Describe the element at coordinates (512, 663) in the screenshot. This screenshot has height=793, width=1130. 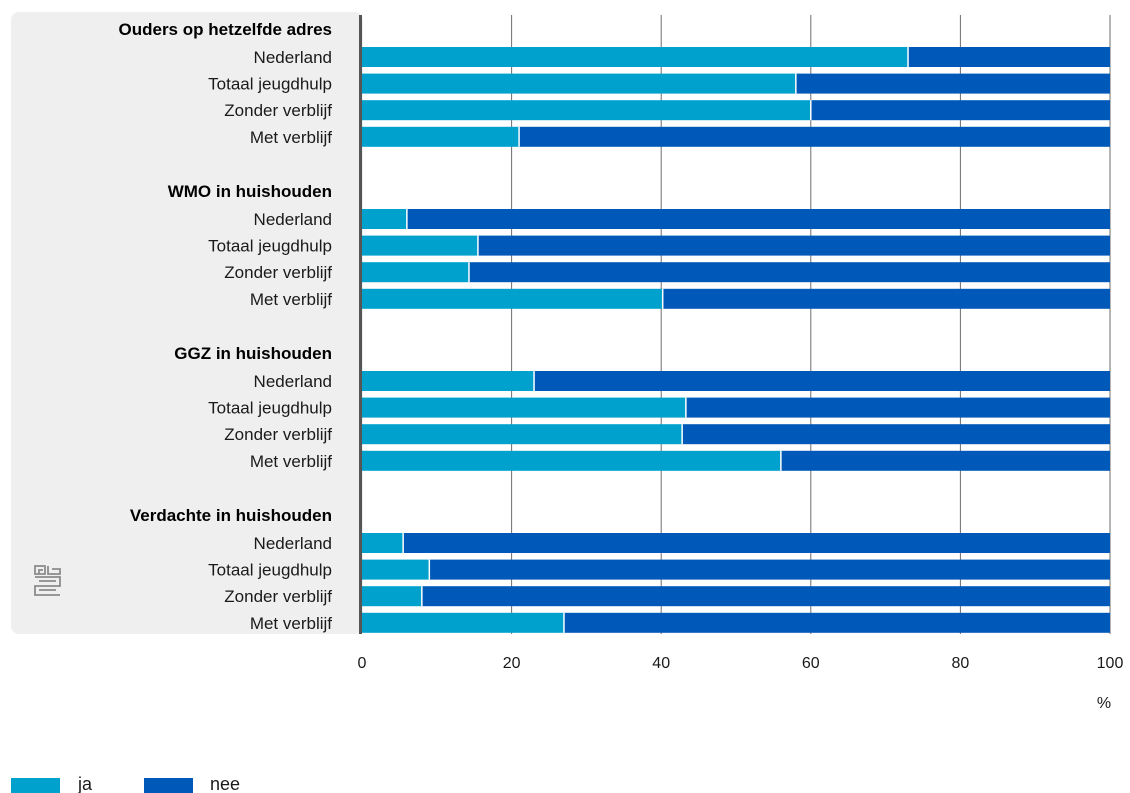
I see `x-tick-label: 20` at that location.